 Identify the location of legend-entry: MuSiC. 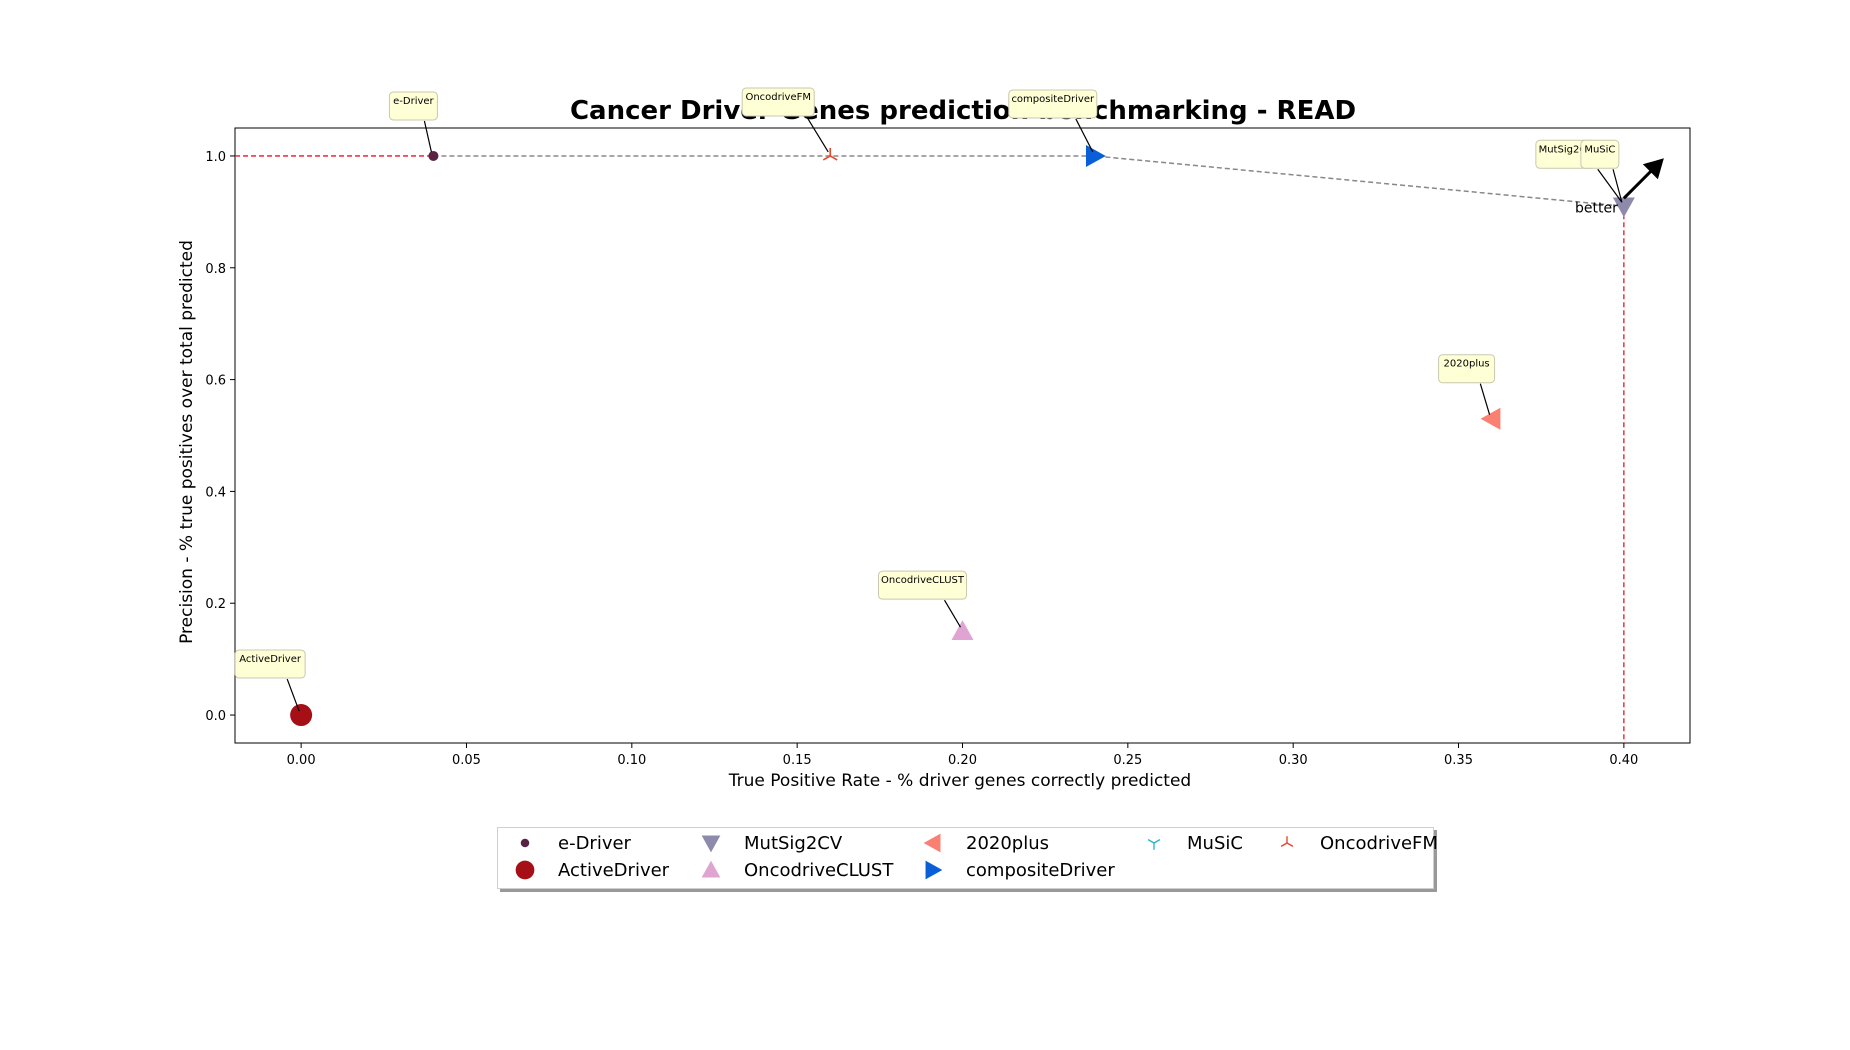
(1191, 843).